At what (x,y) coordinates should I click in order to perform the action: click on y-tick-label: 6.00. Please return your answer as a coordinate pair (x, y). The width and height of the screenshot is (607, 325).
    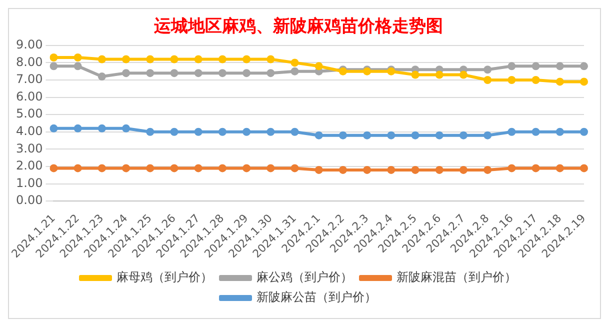
    Looking at the image, I should click on (29, 96).